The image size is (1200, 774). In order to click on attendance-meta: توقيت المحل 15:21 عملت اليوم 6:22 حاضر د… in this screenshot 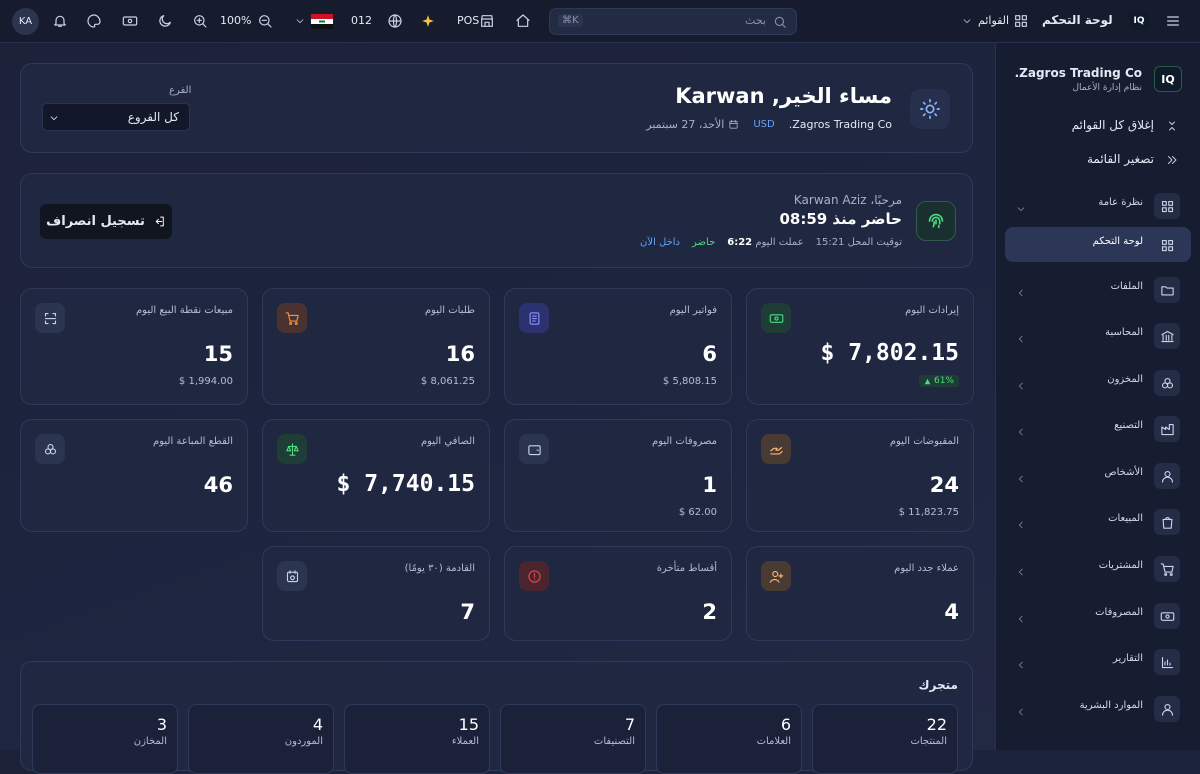, I will do `click(771, 242)`.